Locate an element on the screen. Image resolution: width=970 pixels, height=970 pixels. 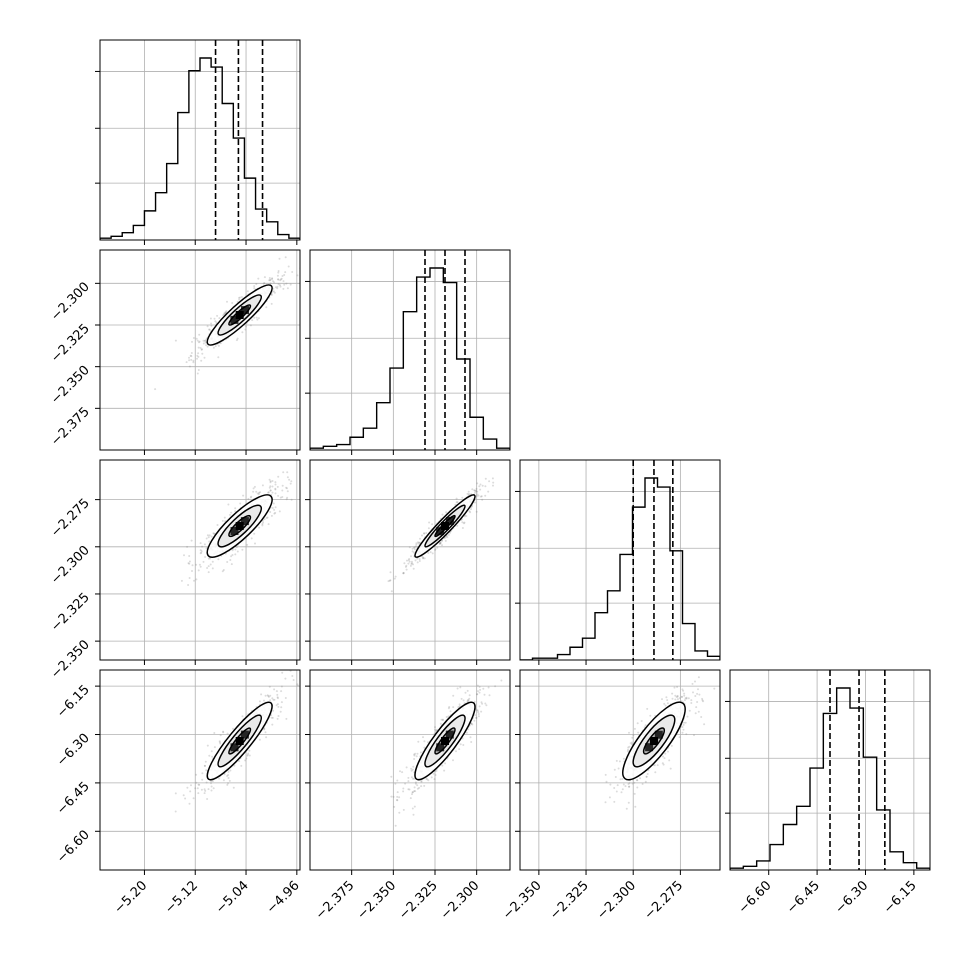
scatter-panel-3-1: −2.375−2.350−2.325−2.300 is located at coordinates (408, 796).